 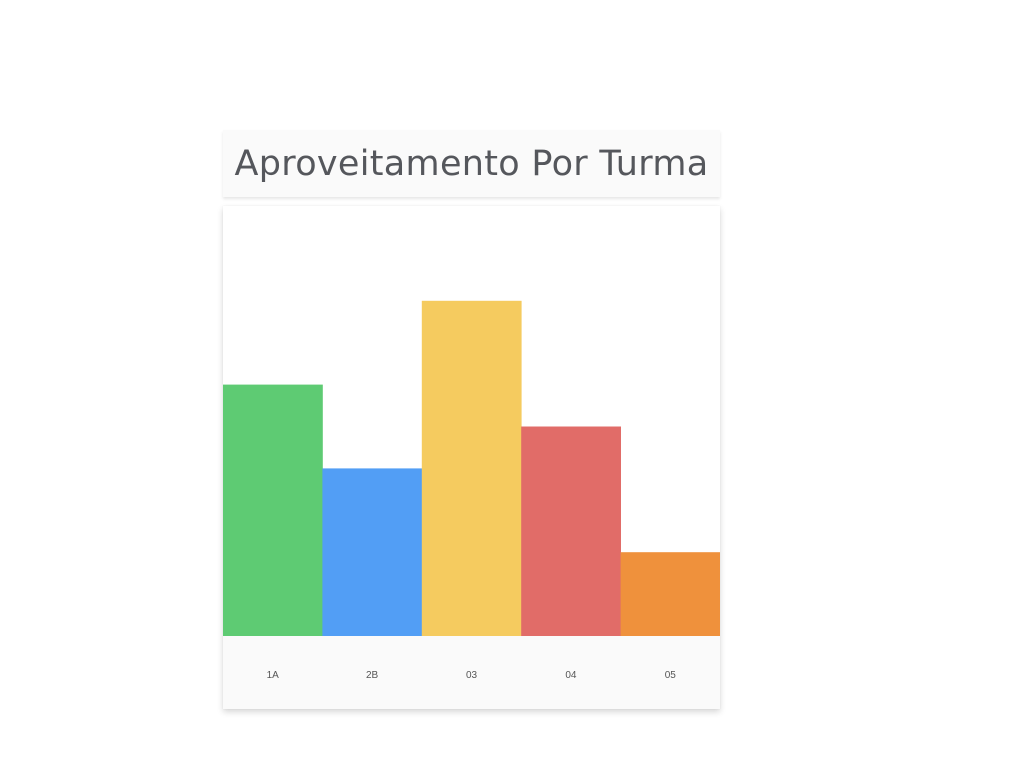 I want to click on x-tick-label-04: 04, so click(x=571, y=675).